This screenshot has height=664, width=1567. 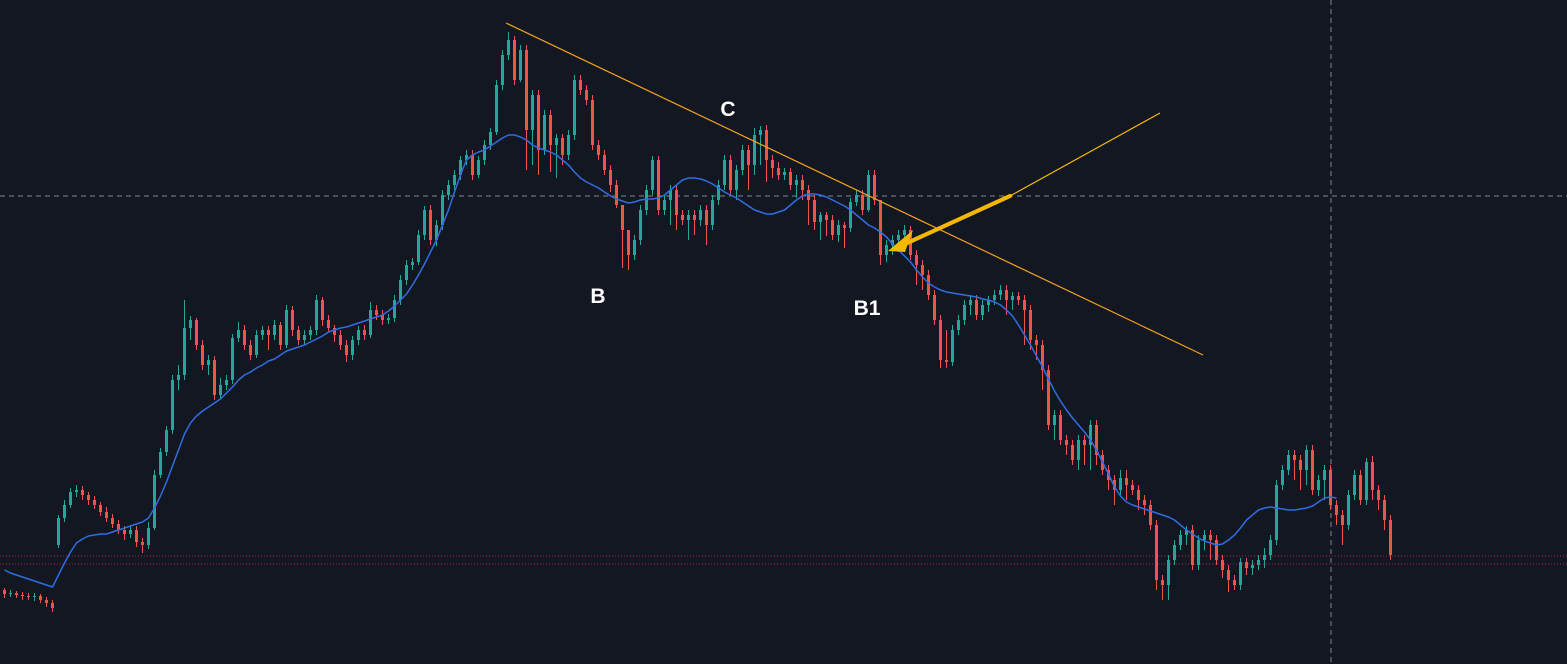 I want to click on arrow-shaft, so click(x=957, y=220).